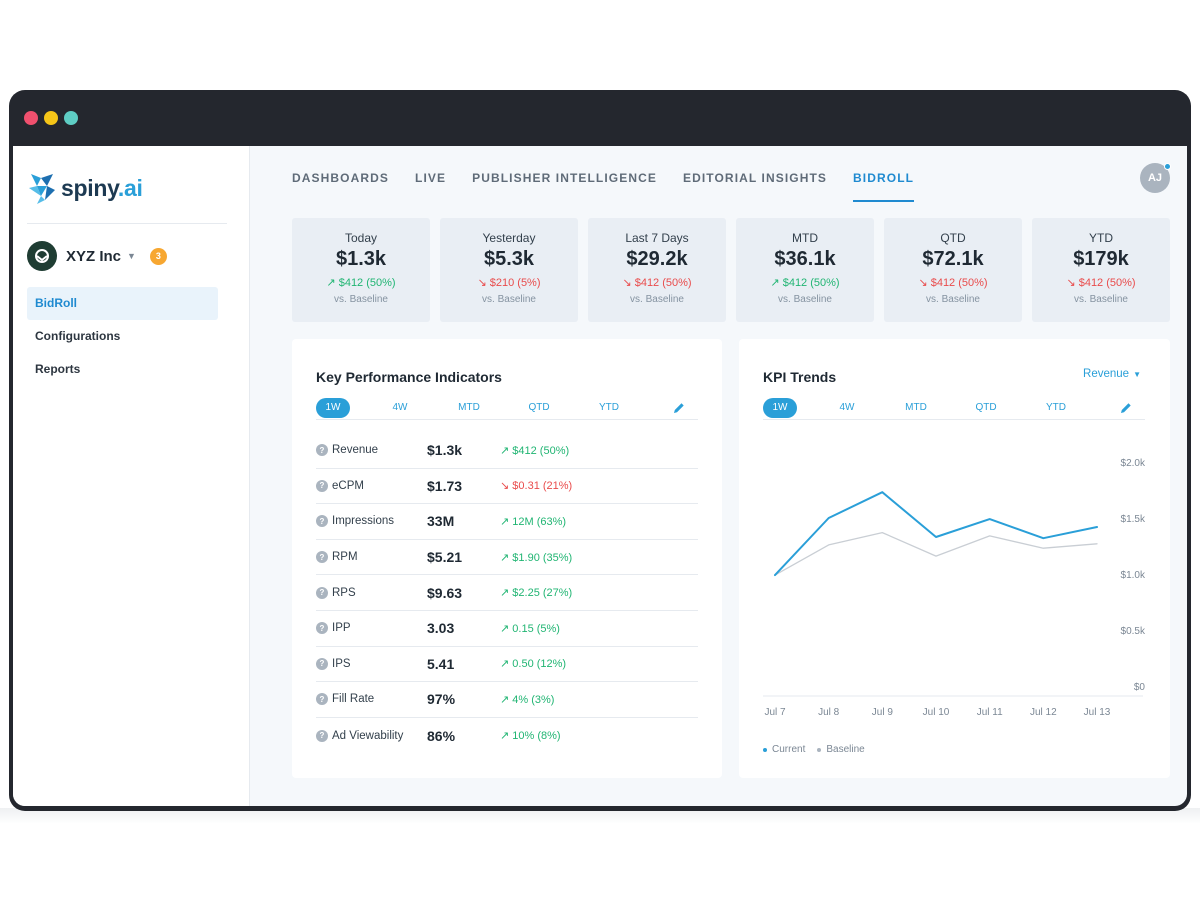  What do you see at coordinates (884, 185) in the screenshot?
I see `tab-bidroll: BIDROLL` at bounding box center [884, 185].